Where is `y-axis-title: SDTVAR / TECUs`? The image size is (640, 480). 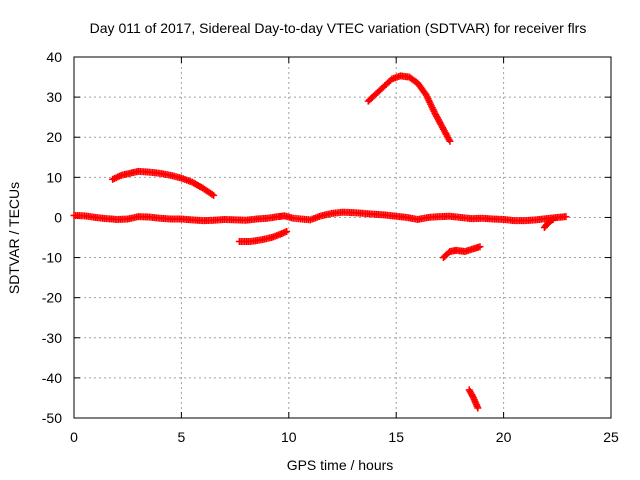
y-axis-title: SDTVAR / TECUs is located at coordinates (14, 238).